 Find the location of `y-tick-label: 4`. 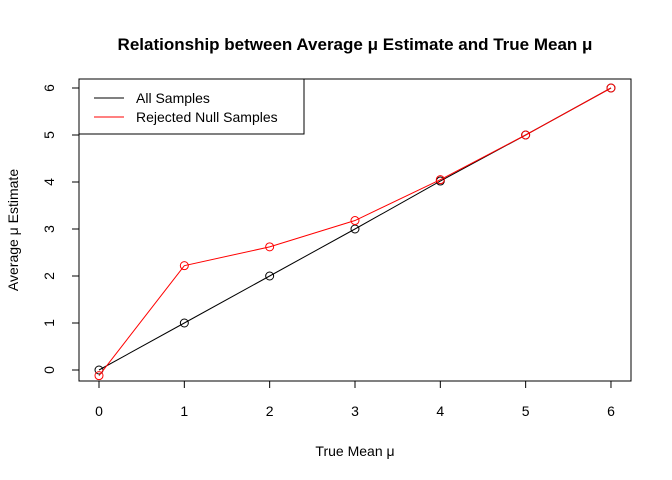

y-tick-label: 4 is located at coordinates (49, 182).